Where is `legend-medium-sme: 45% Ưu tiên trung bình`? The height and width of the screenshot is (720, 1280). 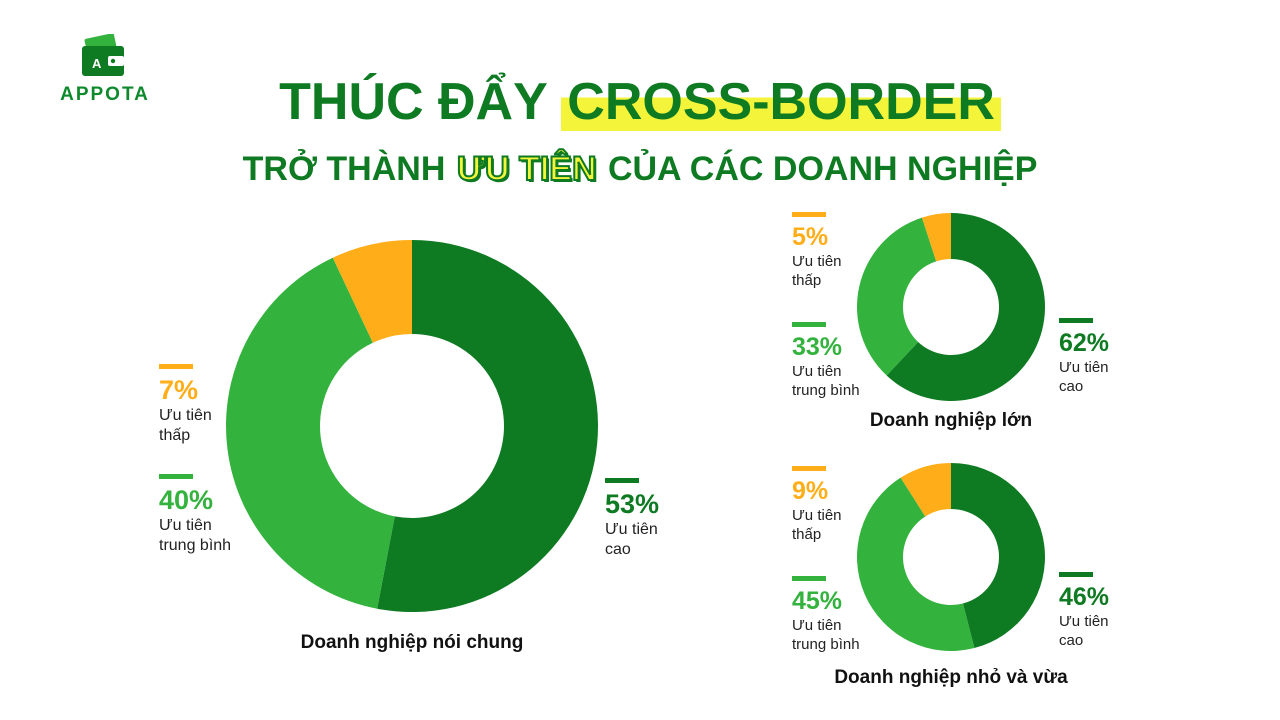
legend-medium-sme: 45% Ưu tiên trung bình is located at coordinates (852, 615).